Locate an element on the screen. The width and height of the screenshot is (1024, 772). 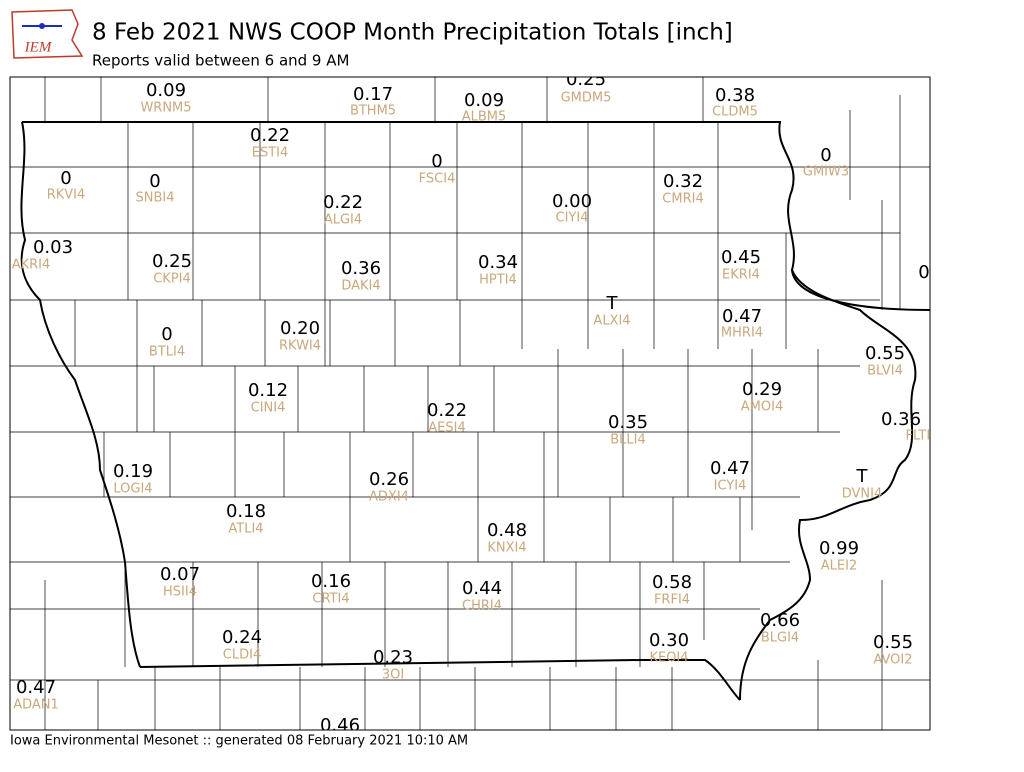
station-value: 0.35 is located at coordinates (628, 422).